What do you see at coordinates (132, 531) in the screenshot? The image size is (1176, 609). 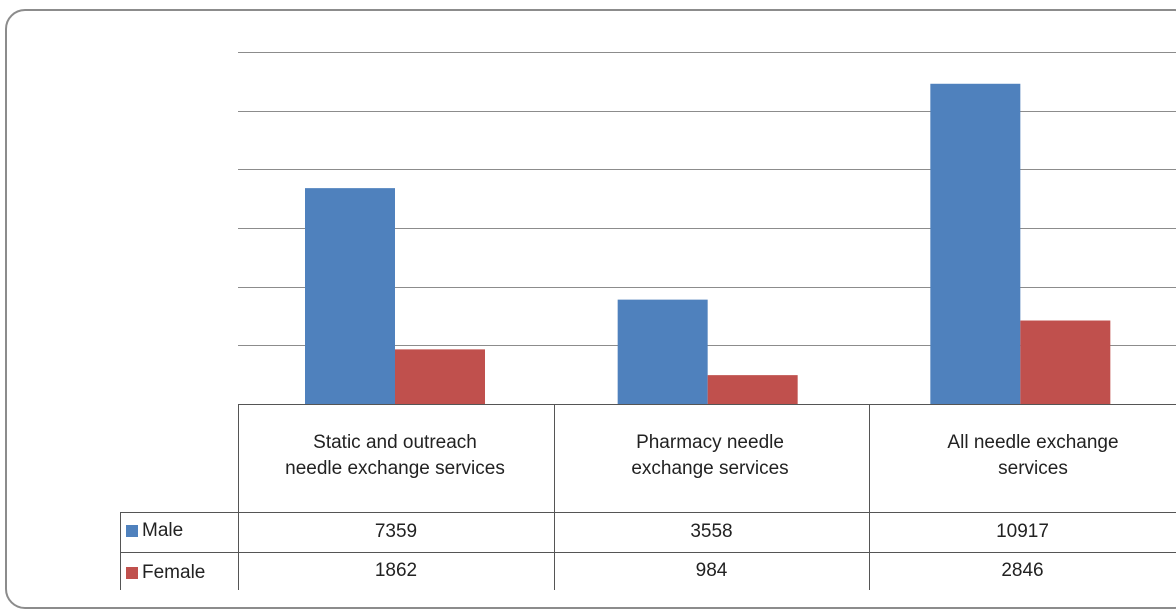 I see `male-swatch` at bounding box center [132, 531].